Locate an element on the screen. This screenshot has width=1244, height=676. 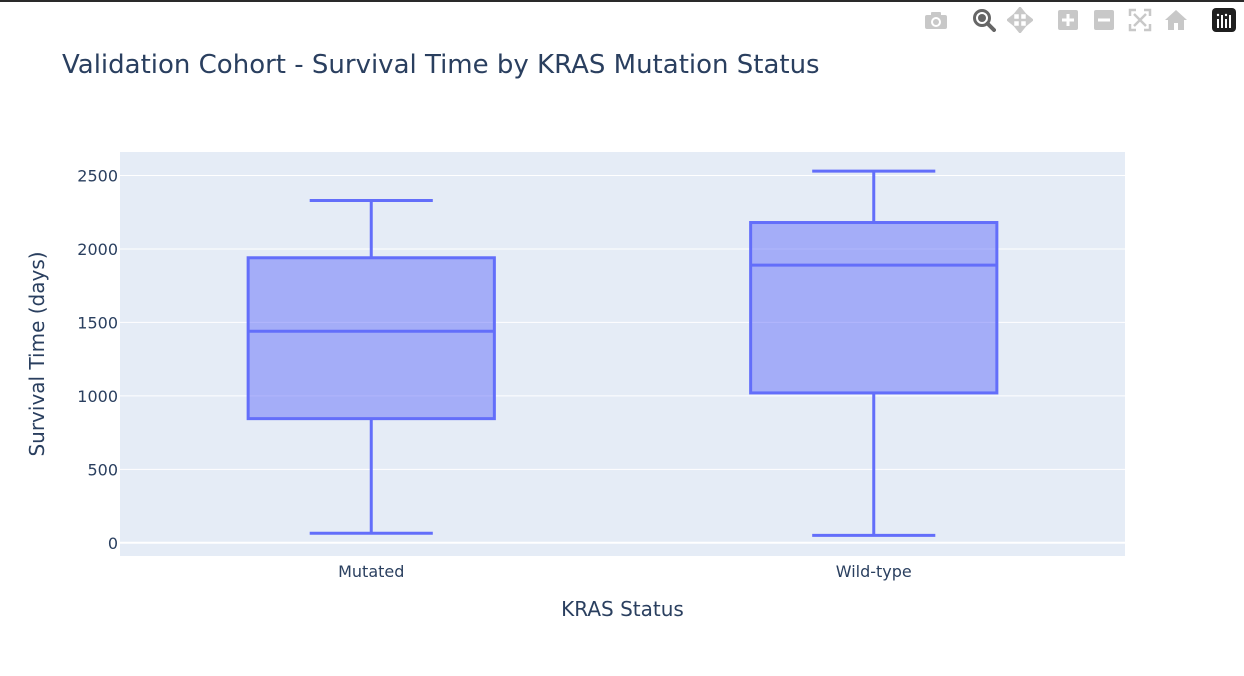
zoom-in-icon is located at coordinates (1068, 20).